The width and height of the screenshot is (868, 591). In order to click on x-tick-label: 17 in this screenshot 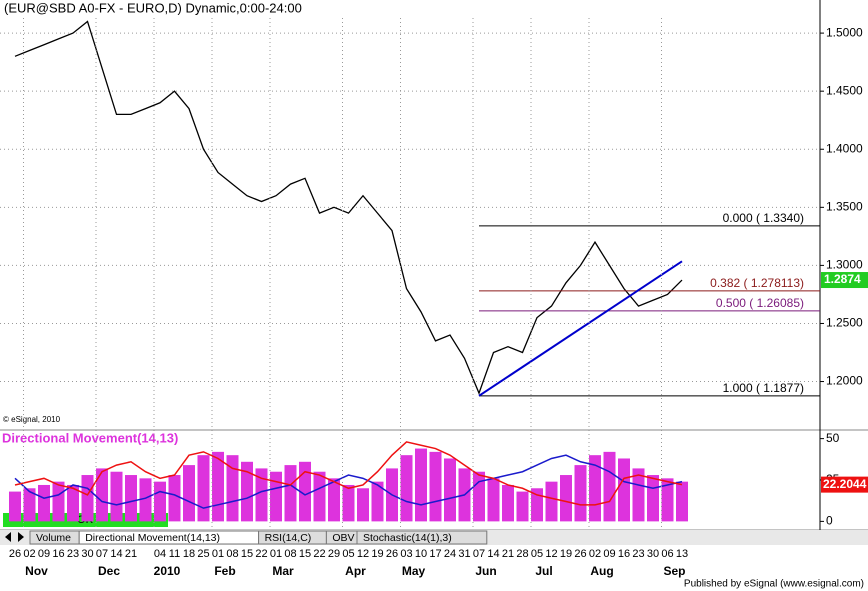, I will do `click(435, 554)`.